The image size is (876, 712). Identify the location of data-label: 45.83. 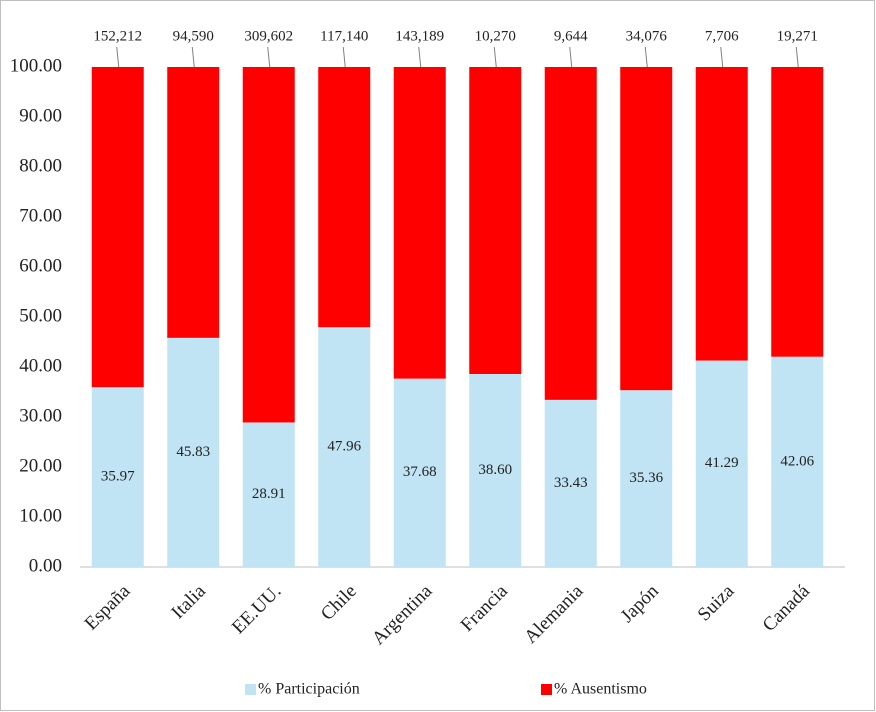
(193, 452).